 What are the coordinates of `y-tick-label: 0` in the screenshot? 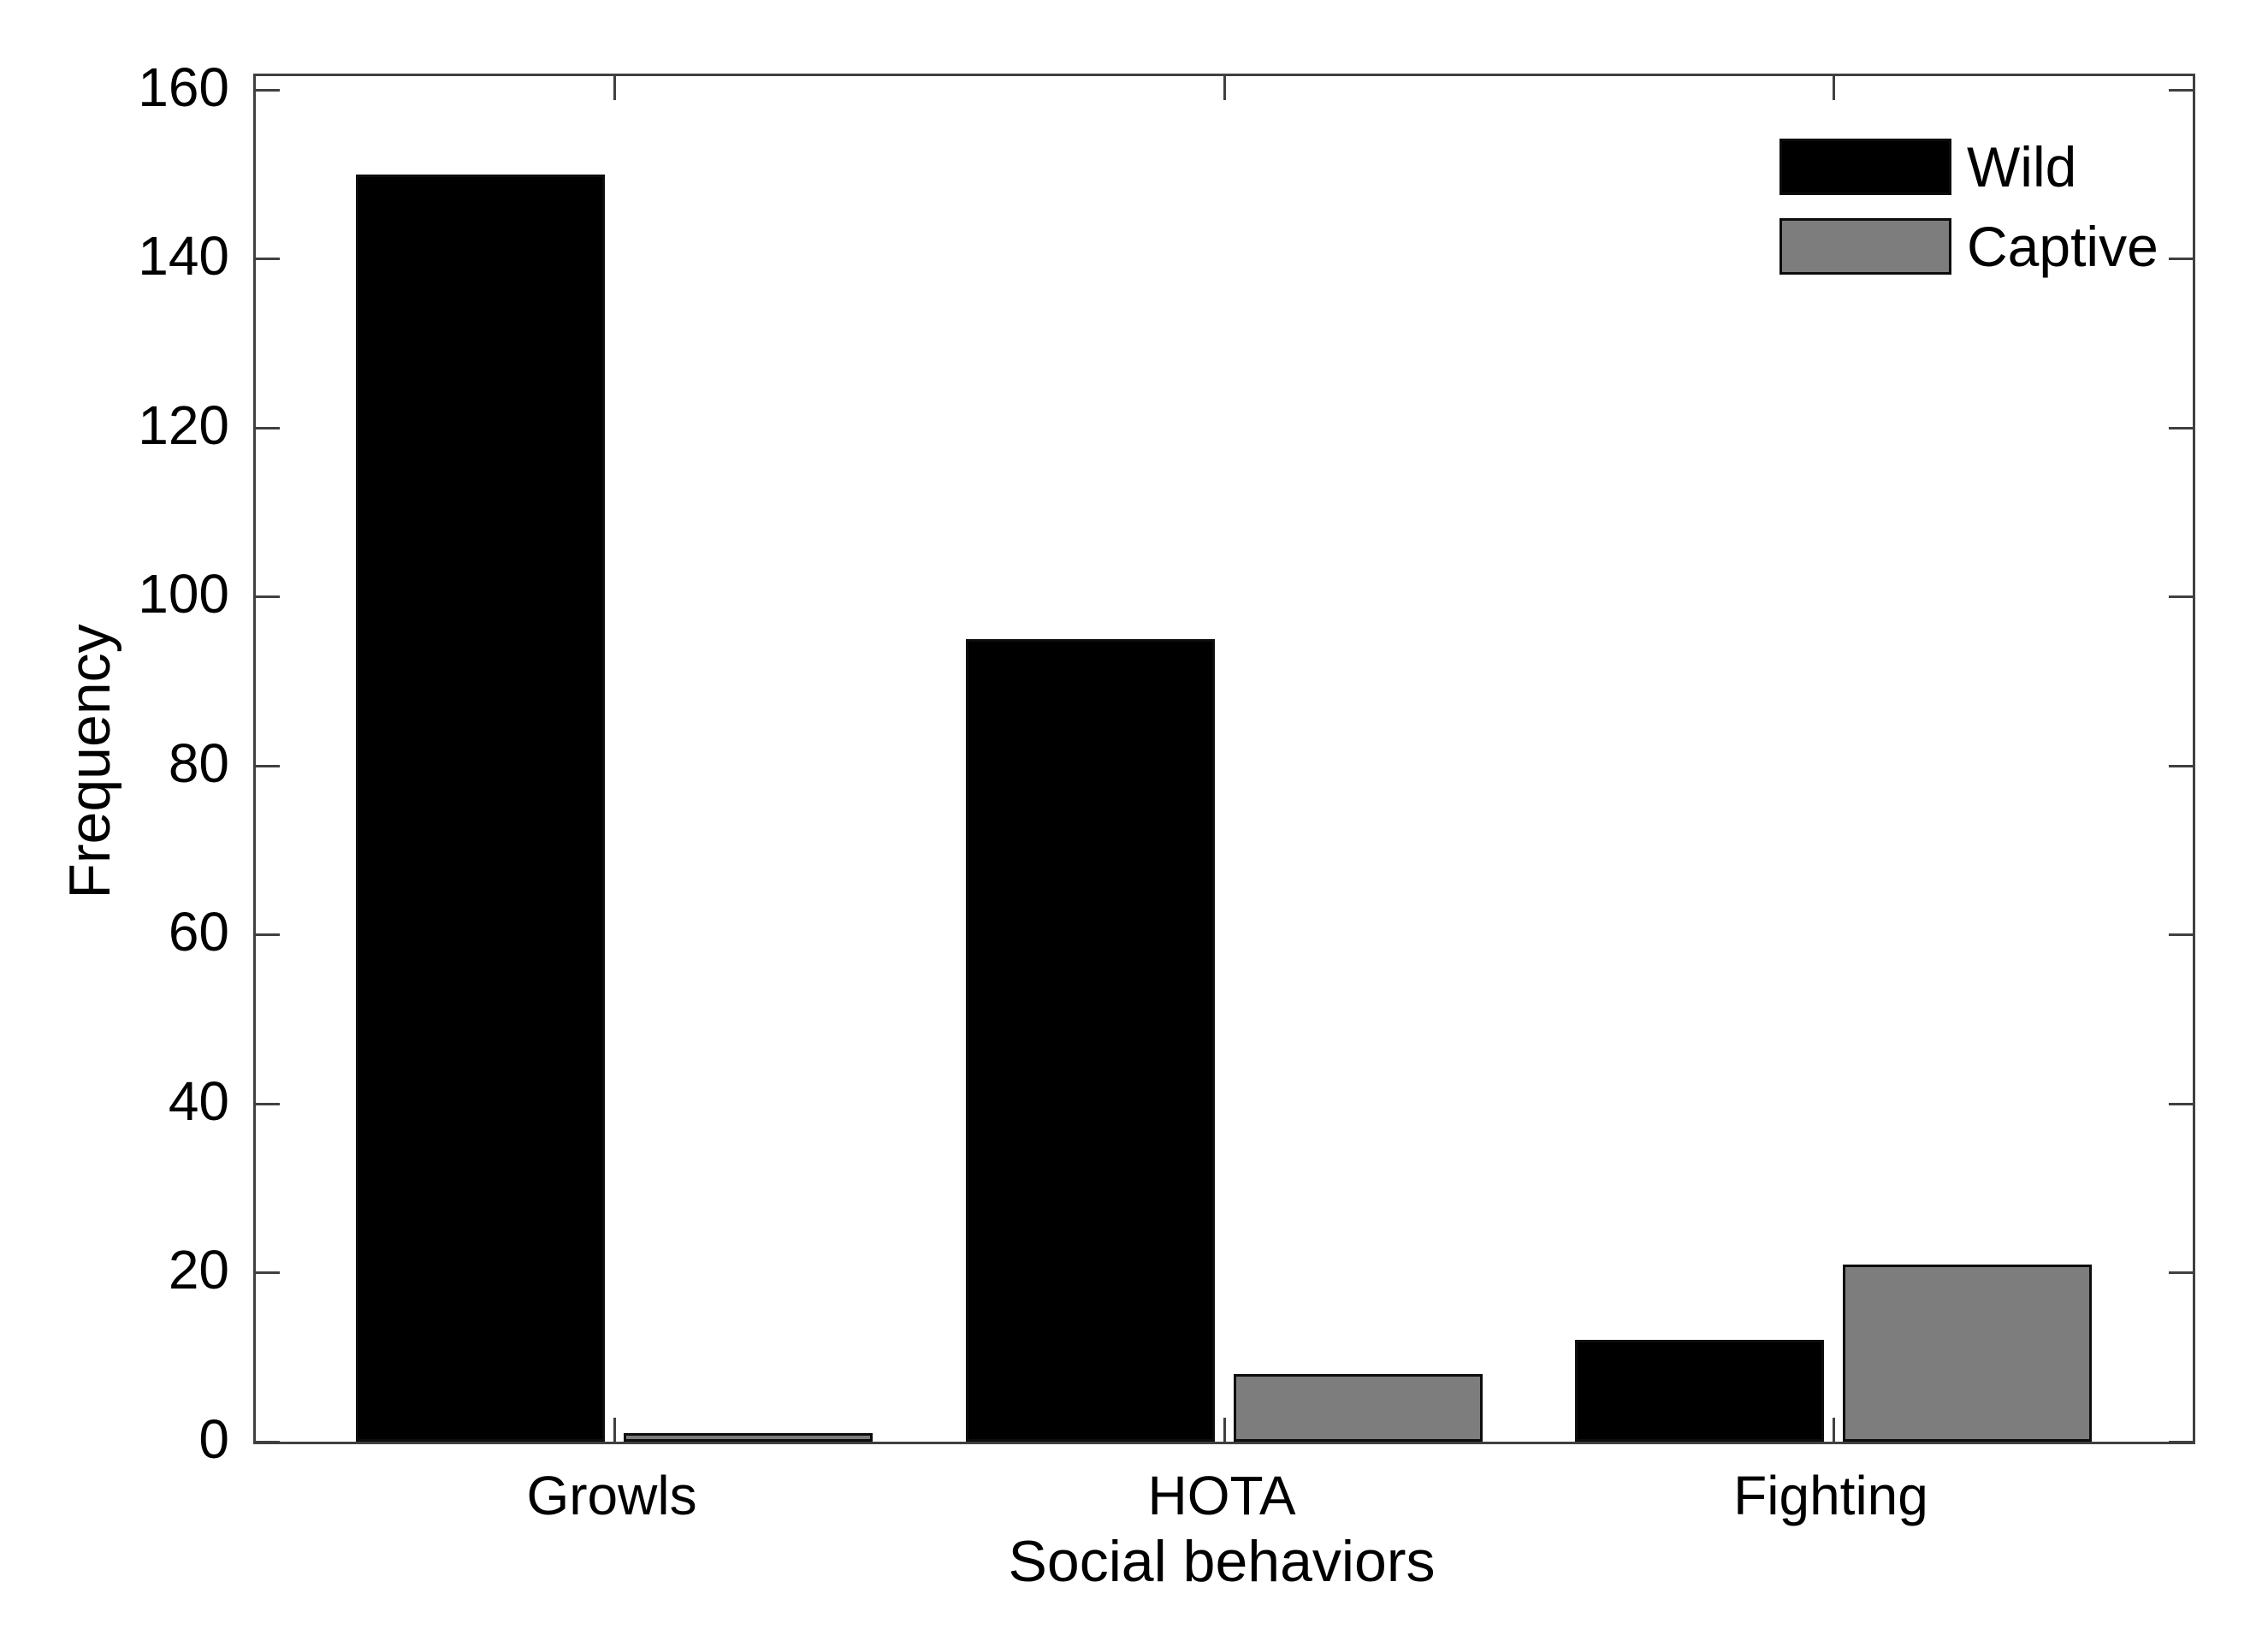 It's located at (213, 1439).